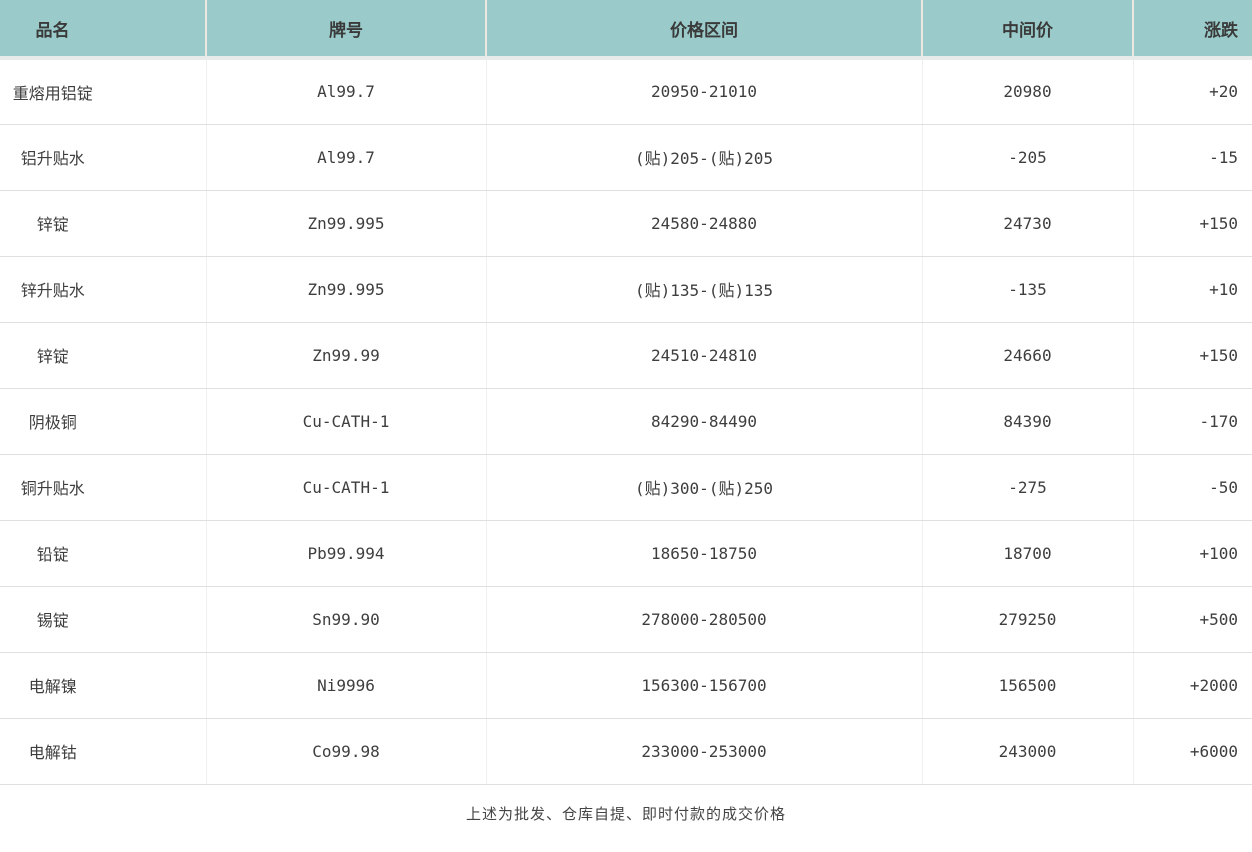 Image resolution: width=1252 pixels, height=852 pixels. Describe the element at coordinates (1028, 619) in the screenshot. I see `cell-mid-price: 279250` at that location.